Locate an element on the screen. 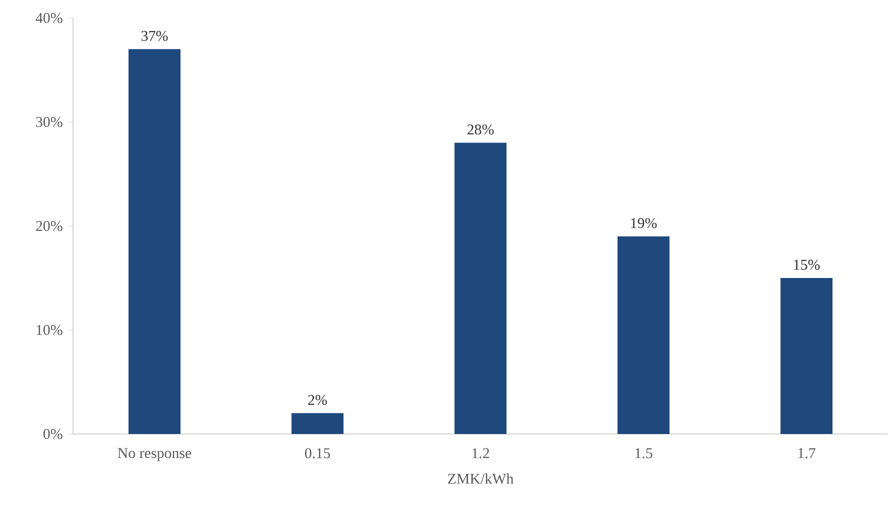 Image resolution: width=890 pixels, height=514 pixels. y-tick-label: 40% is located at coordinates (49, 18).